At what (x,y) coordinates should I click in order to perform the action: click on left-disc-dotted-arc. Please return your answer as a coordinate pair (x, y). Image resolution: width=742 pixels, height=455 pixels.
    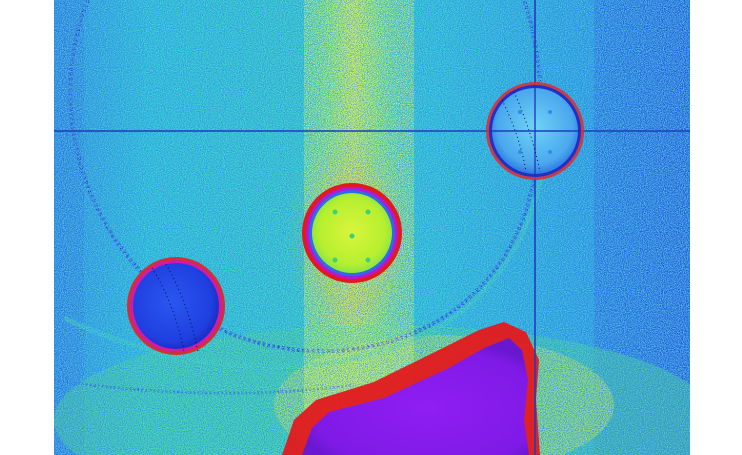
    Looking at the image, I should click on (168, 310).